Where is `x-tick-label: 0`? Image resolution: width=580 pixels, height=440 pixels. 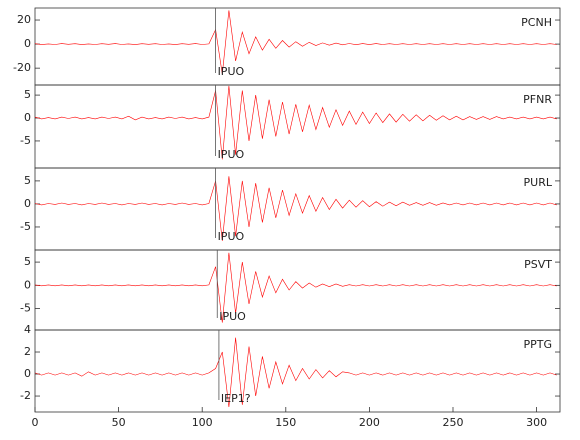 x-tick-label: 0 is located at coordinates (35, 422).